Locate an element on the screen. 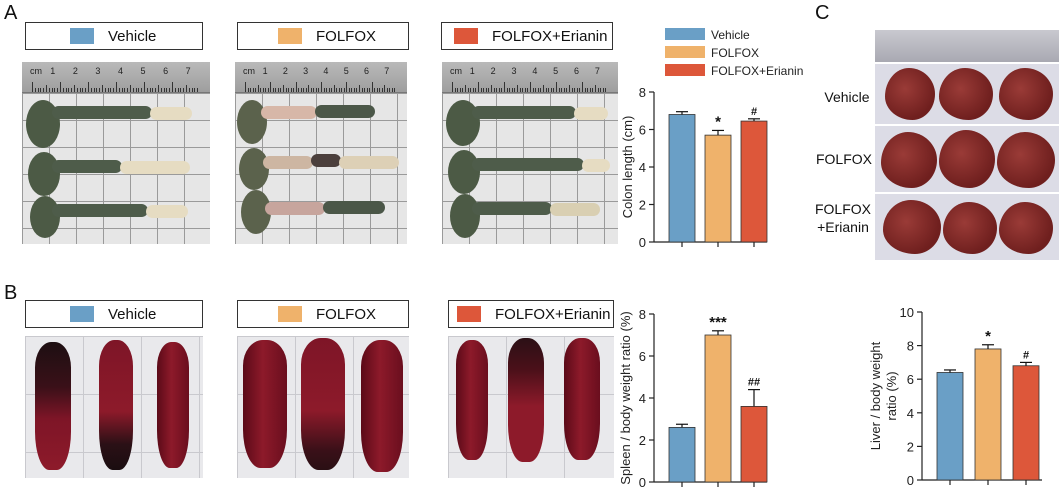 This screenshot has height=495, width=1059. folfox-swatch is located at coordinates (290, 36).